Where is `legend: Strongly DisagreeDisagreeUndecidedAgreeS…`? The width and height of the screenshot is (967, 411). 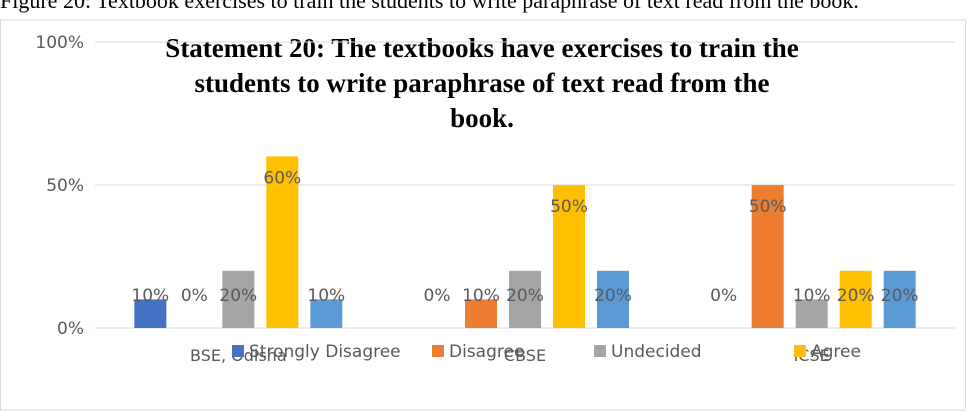
legend: Strongly DisagreeDisagreeUndecidedAgreeS… is located at coordinates (546, 352).